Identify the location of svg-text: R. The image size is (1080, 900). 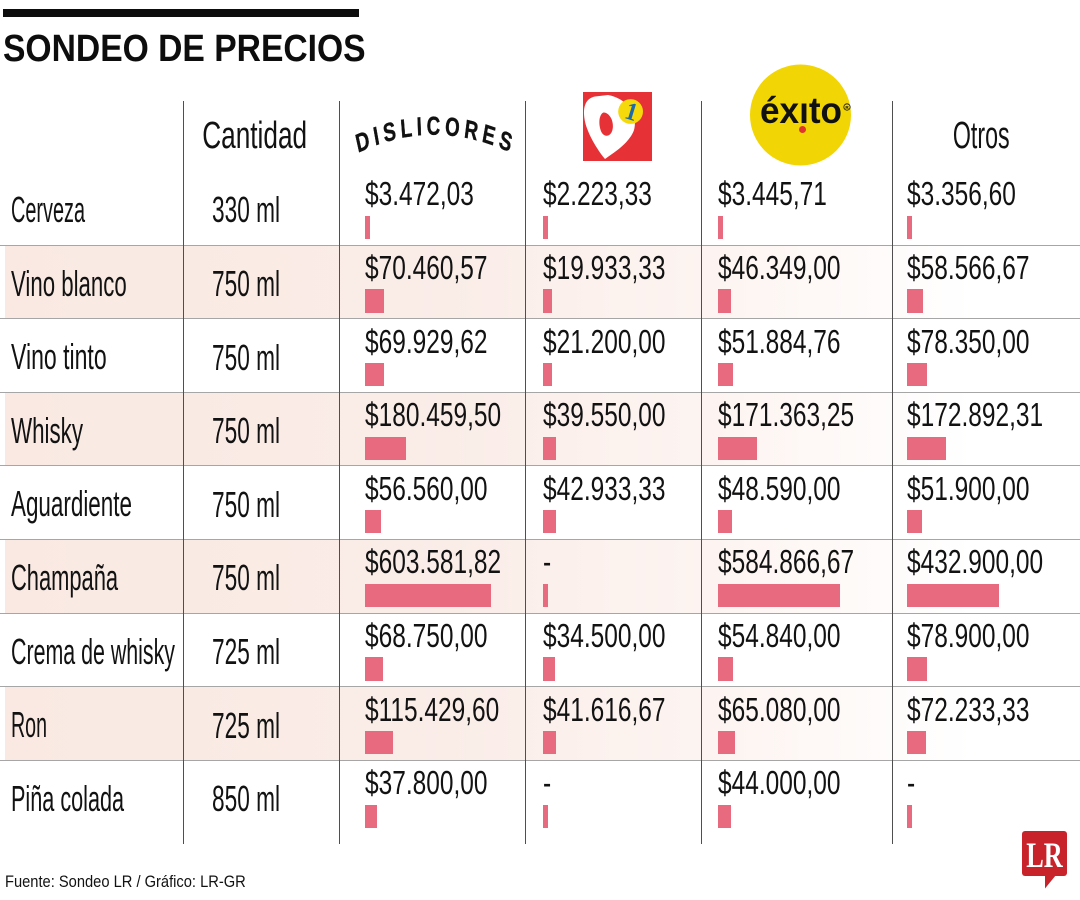
(847, 107).